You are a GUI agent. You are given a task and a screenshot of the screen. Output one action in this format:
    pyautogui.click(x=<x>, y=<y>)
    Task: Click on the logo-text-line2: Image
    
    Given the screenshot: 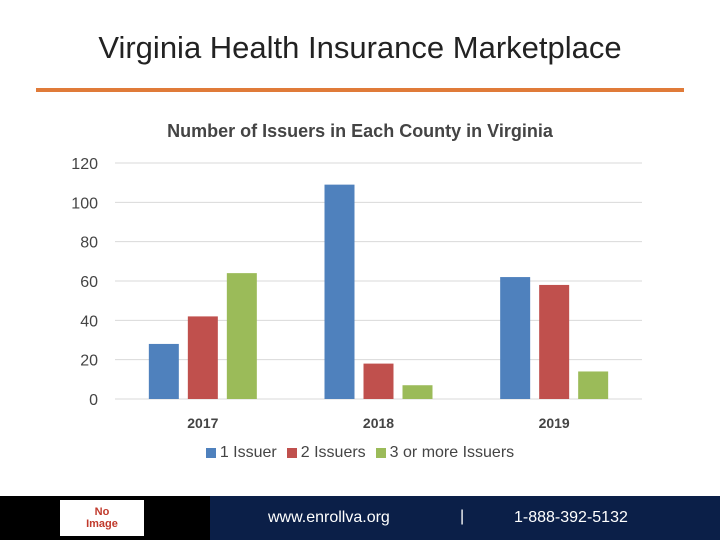 What is the action you would take?
    pyautogui.click(x=102, y=524)
    